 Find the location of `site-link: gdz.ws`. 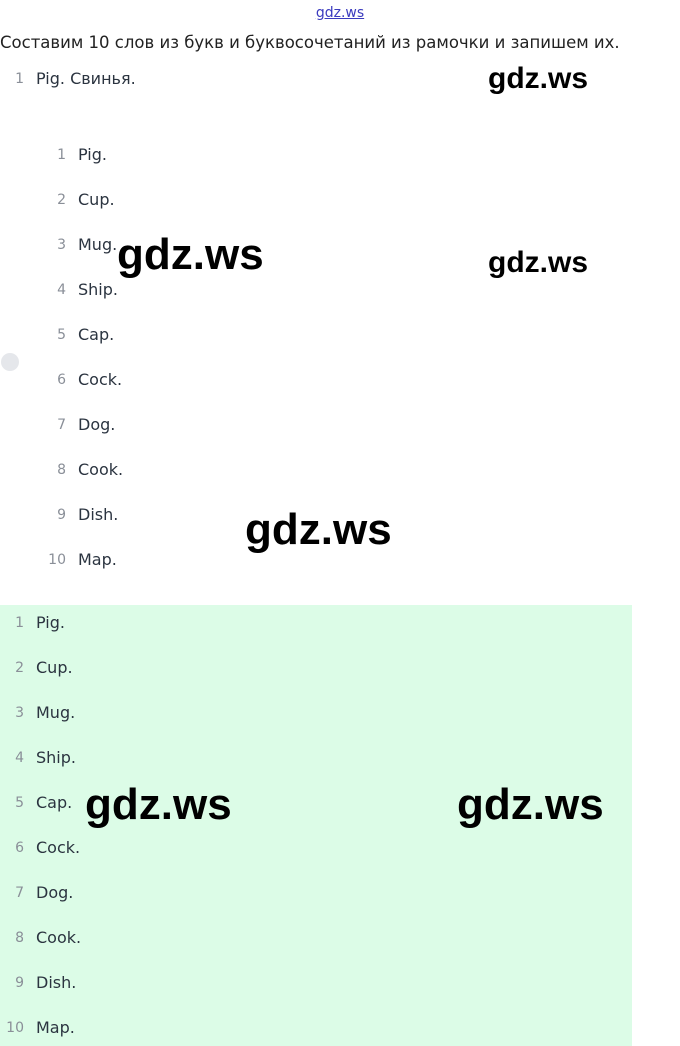

site-link: gdz.ws is located at coordinates (340, 13).